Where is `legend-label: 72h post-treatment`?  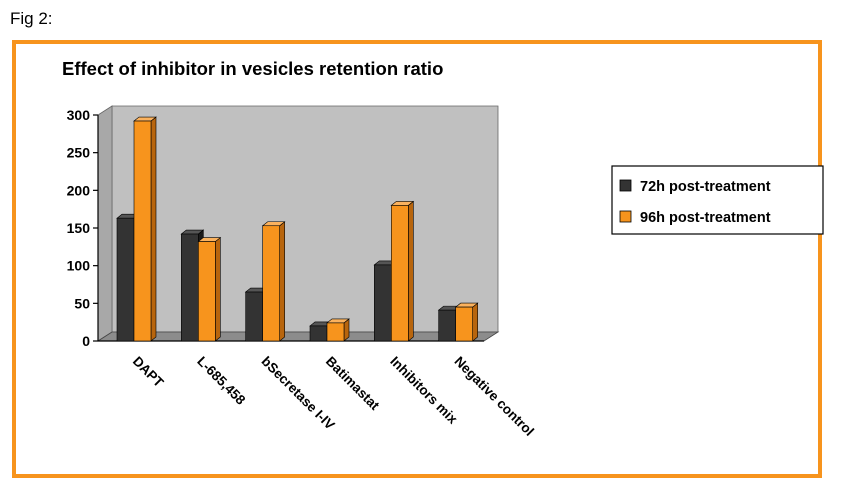 legend-label: 72h post-treatment is located at coordinates (705, 187).